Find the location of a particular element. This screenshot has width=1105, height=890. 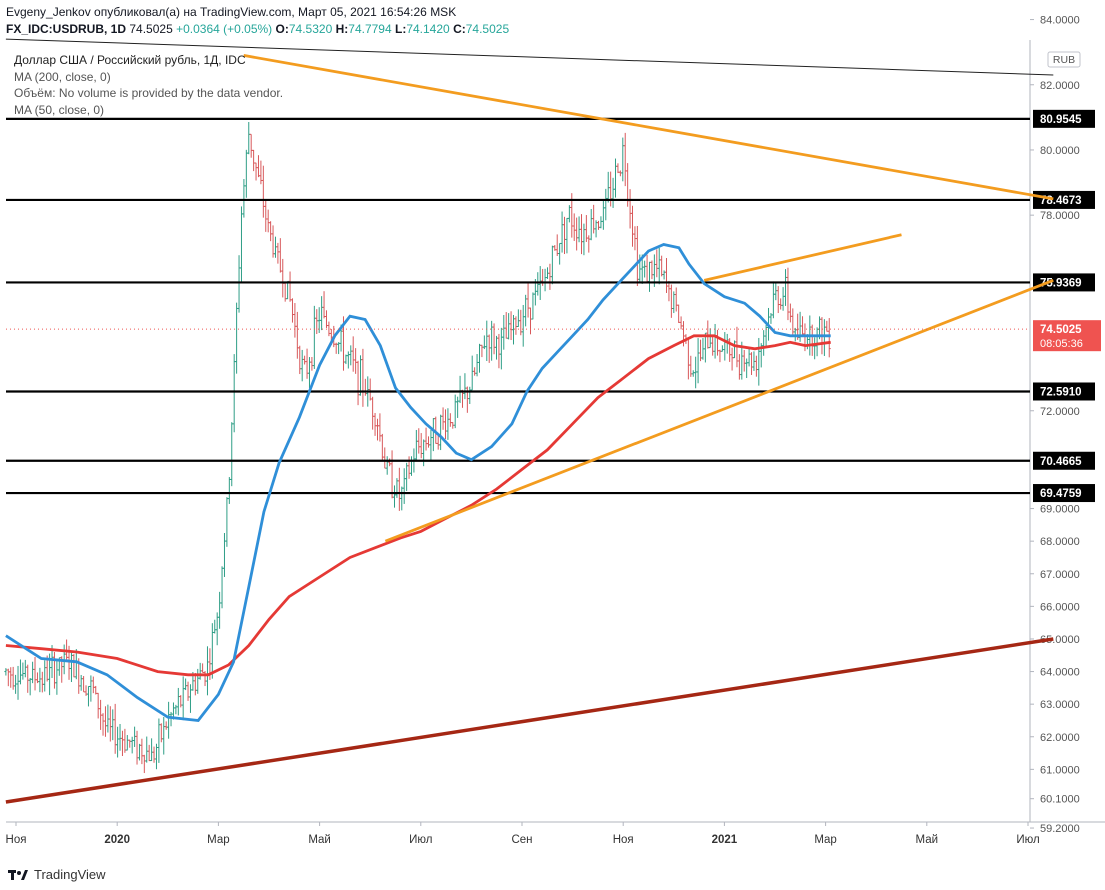

brand-name: TradingView is located at coordinates (70, 874).